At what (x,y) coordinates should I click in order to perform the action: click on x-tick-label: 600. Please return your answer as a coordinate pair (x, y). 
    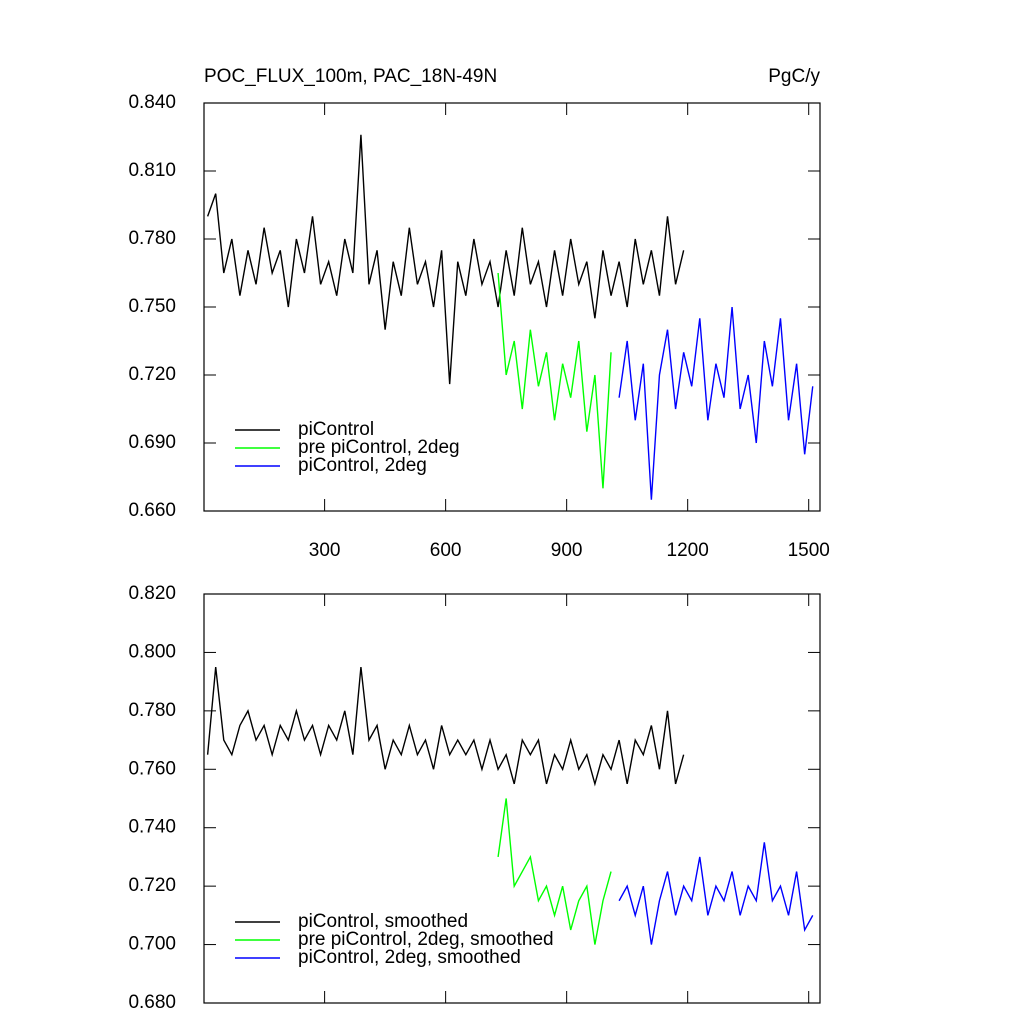
    Looking at the image, I should click on (446, 550).